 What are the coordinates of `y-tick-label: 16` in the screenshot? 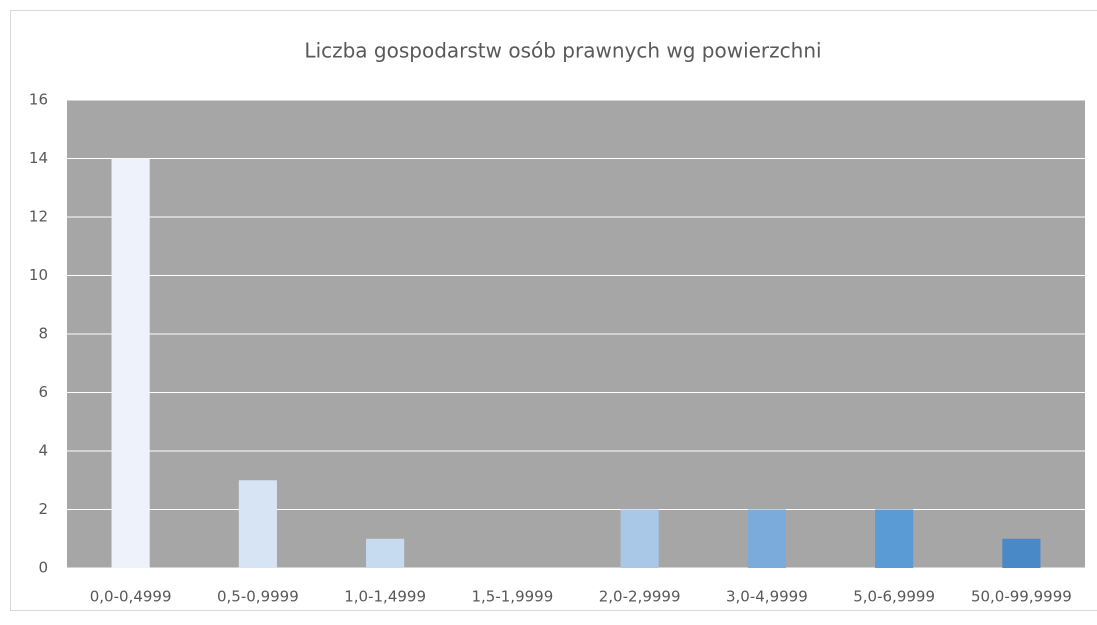 It's located at (38, 100).